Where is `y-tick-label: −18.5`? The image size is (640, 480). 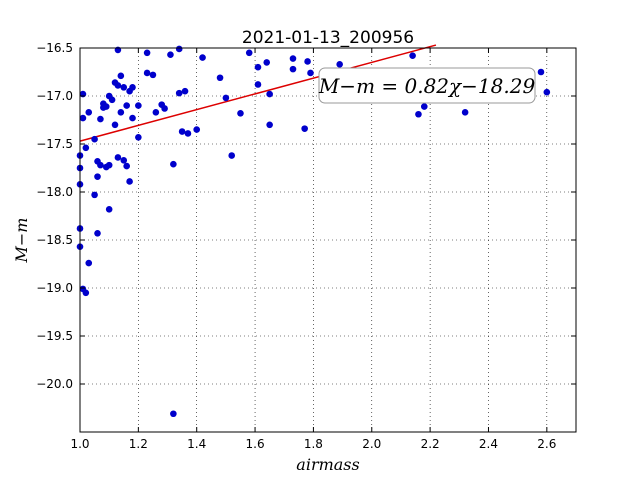 y-tick-label: −18.5 is located at coordinates (54, 240).